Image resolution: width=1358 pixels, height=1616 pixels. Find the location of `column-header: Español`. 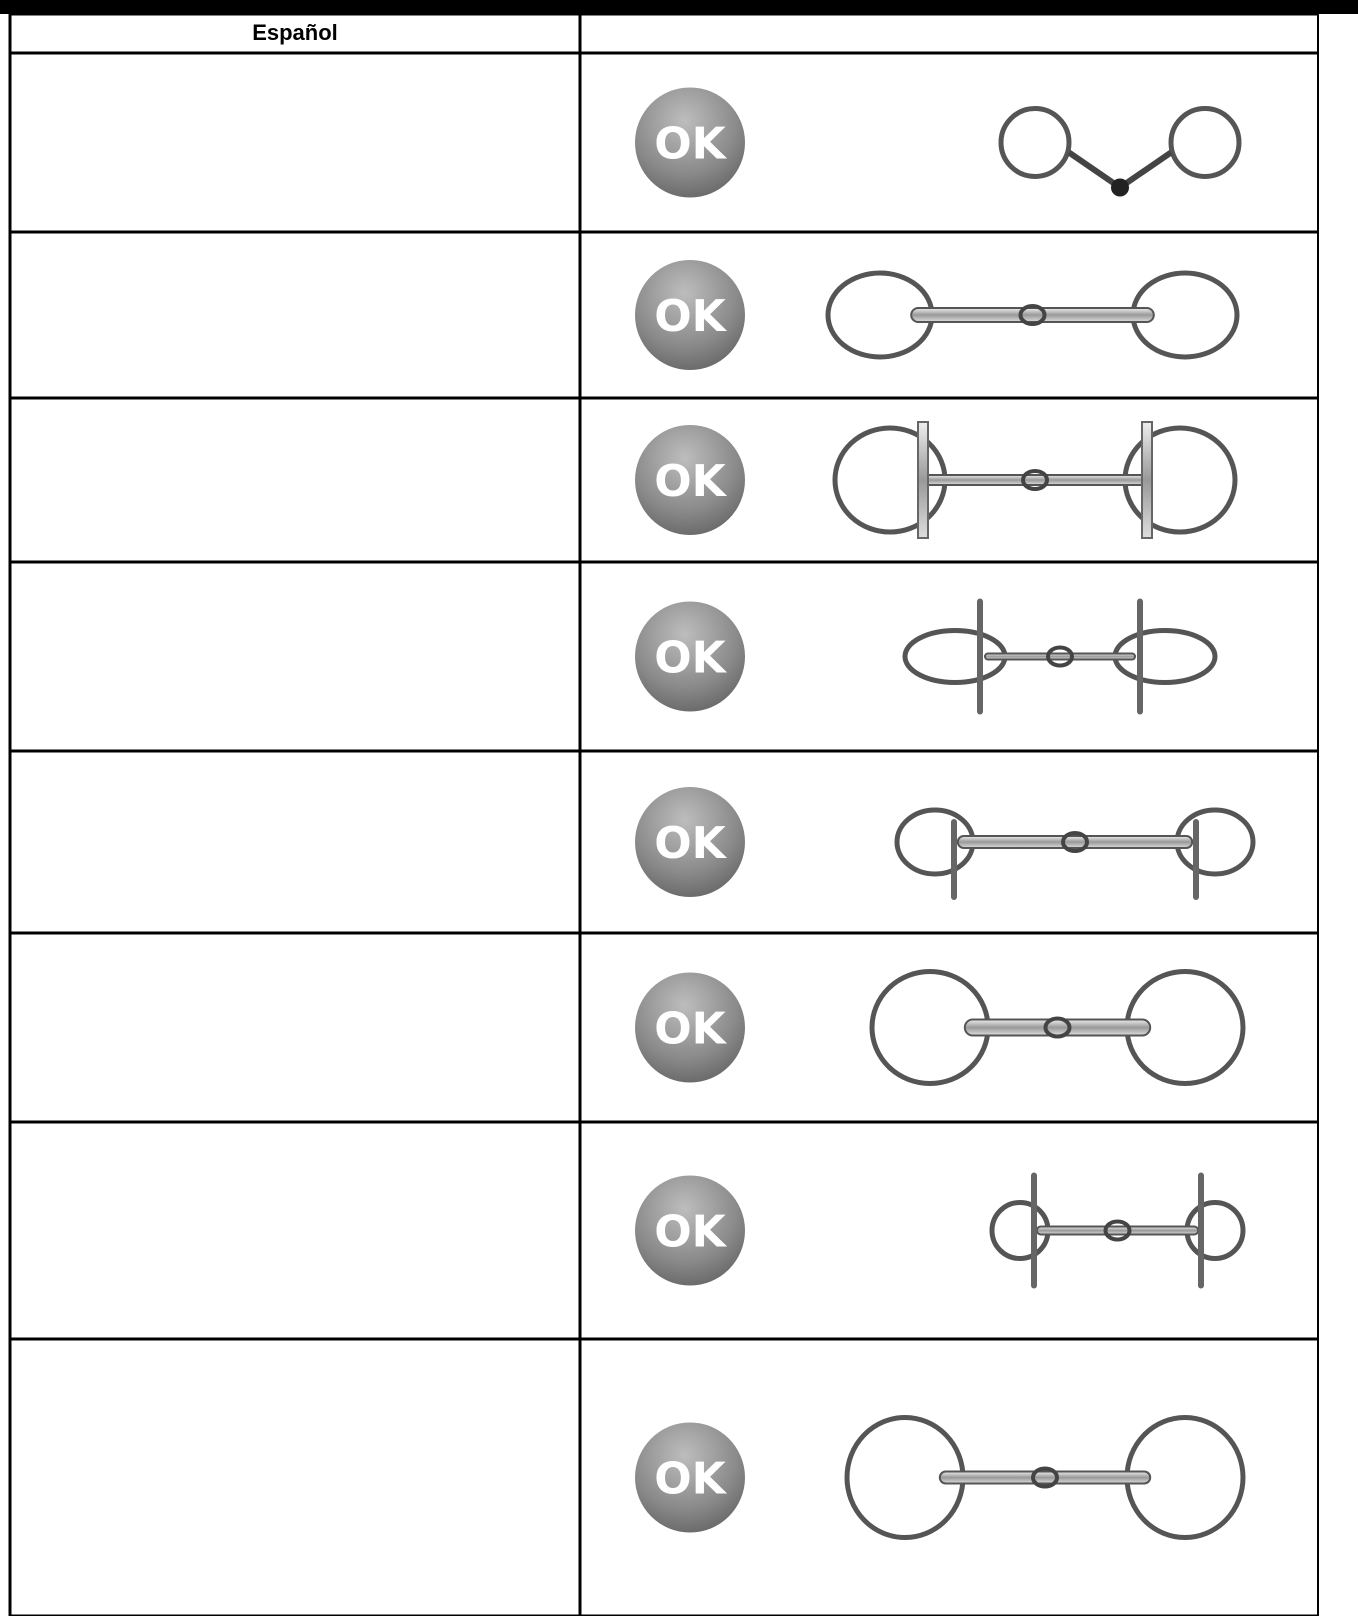

column-header: Español is located at coordinates (295, 32).